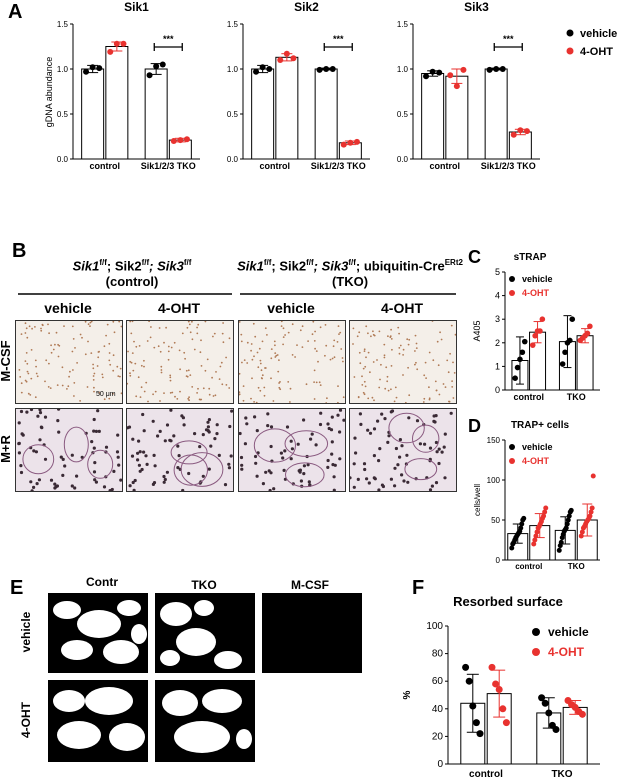  What do you see at coordinates (512, 279) in the screenshot?
I see `legend-marker-vehicle` at bounding box center [512, 279].